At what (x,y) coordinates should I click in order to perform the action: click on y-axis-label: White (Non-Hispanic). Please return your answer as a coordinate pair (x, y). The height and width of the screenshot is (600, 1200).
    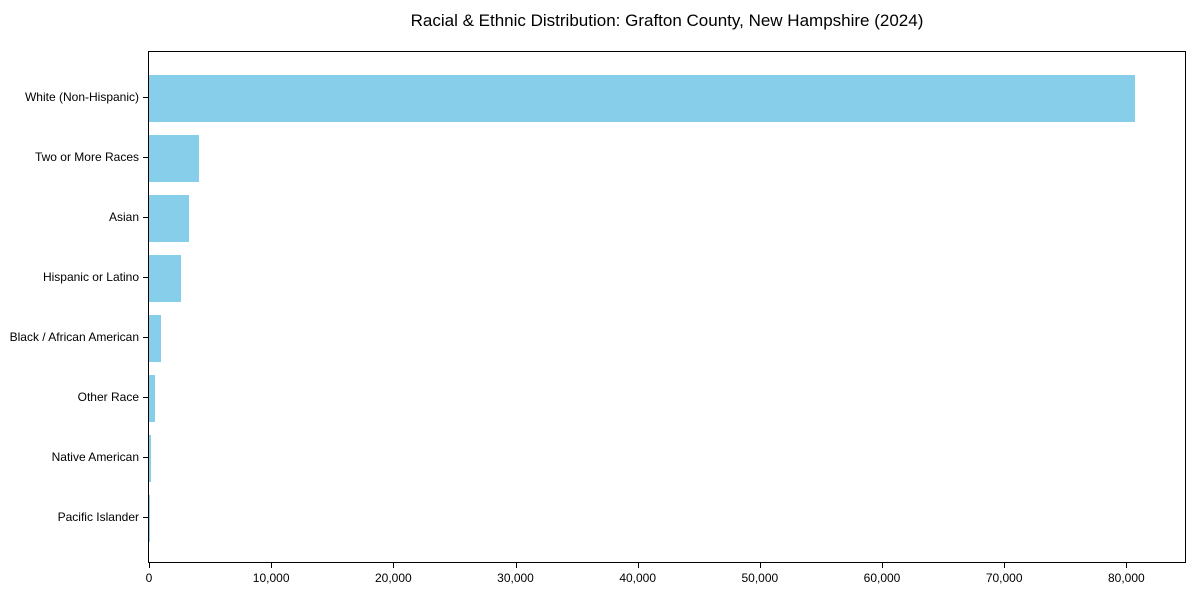
    Looking at the image, I should click on (81, 97).